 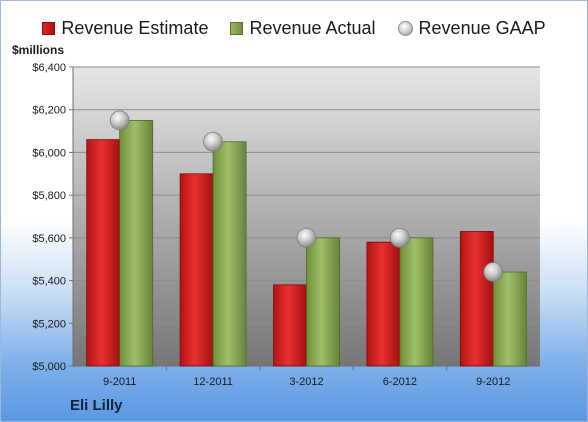 I want to click on y-tick-label: $5,000, so click(x=49, y=367).